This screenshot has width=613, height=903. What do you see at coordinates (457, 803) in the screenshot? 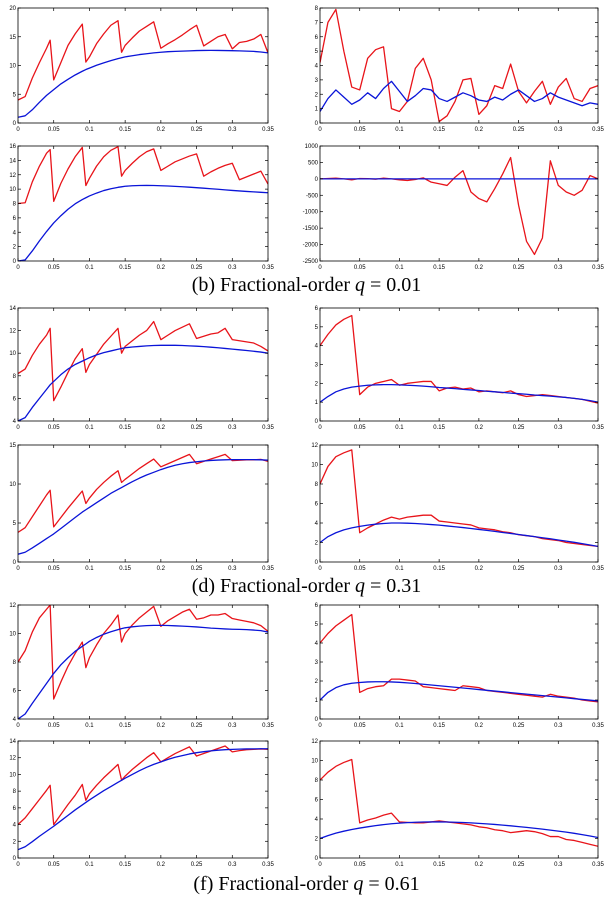
I see `plot-f-11: 0 0.05 0.1 0.15 0.2 0.25 0.3 0.35 0 2 4 6 8 10 12` at bounding box center [457, 803].